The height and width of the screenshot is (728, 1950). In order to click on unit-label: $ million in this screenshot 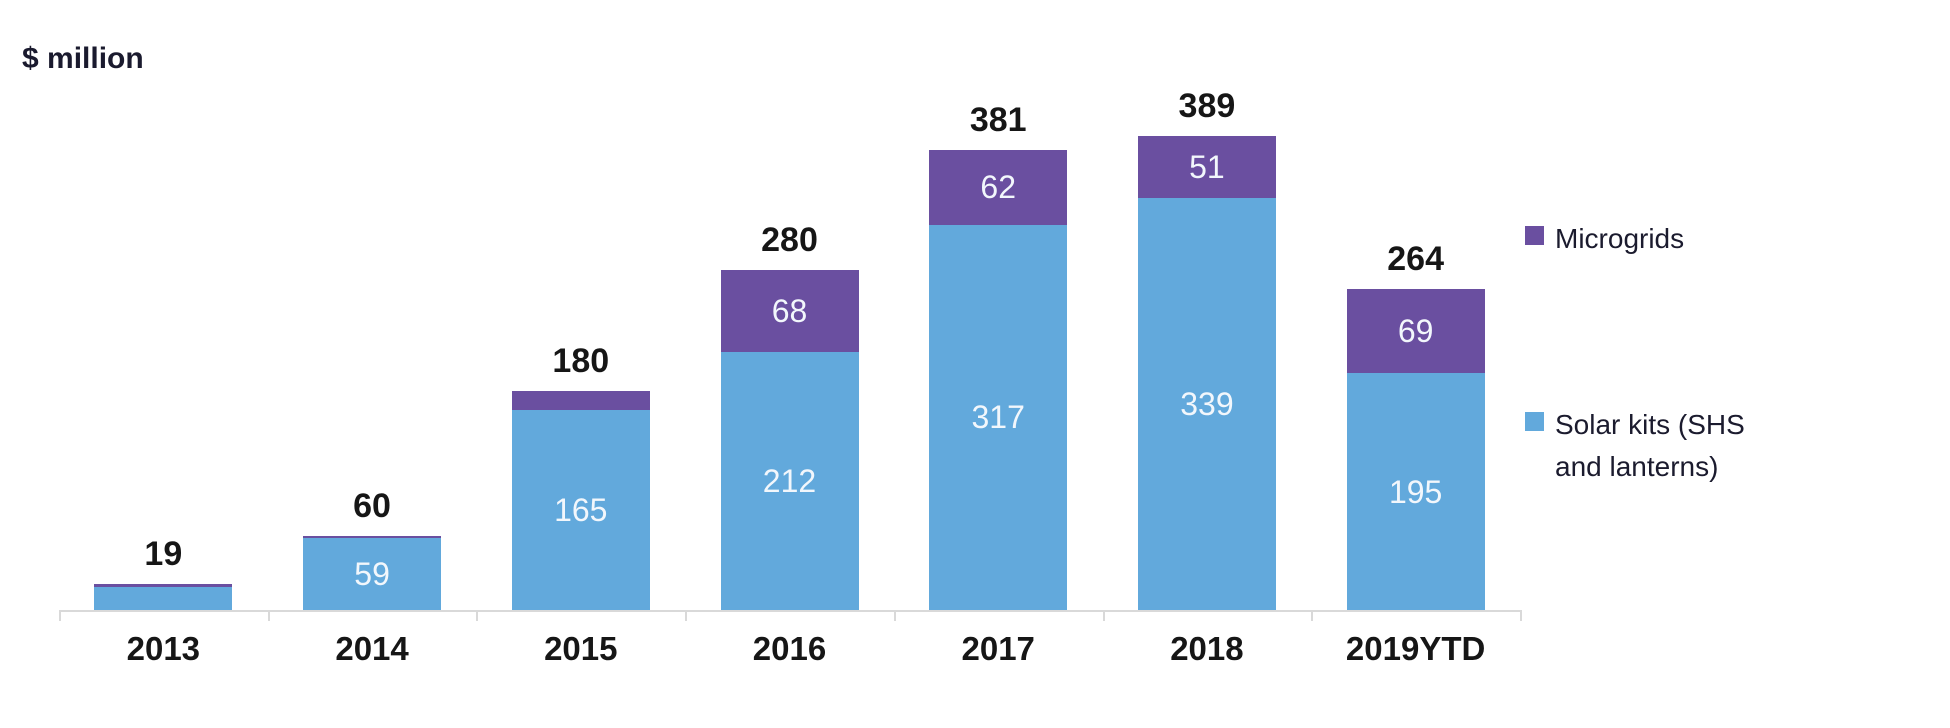, I will do `click(83, 58)`.